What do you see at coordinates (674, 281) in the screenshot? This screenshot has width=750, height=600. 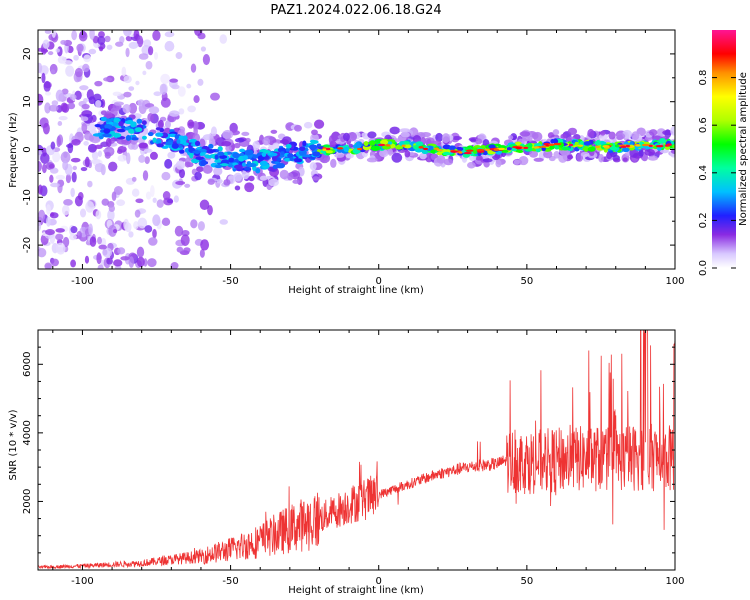 I see `x-tick-label: 100` at bounding box center [674, 281].